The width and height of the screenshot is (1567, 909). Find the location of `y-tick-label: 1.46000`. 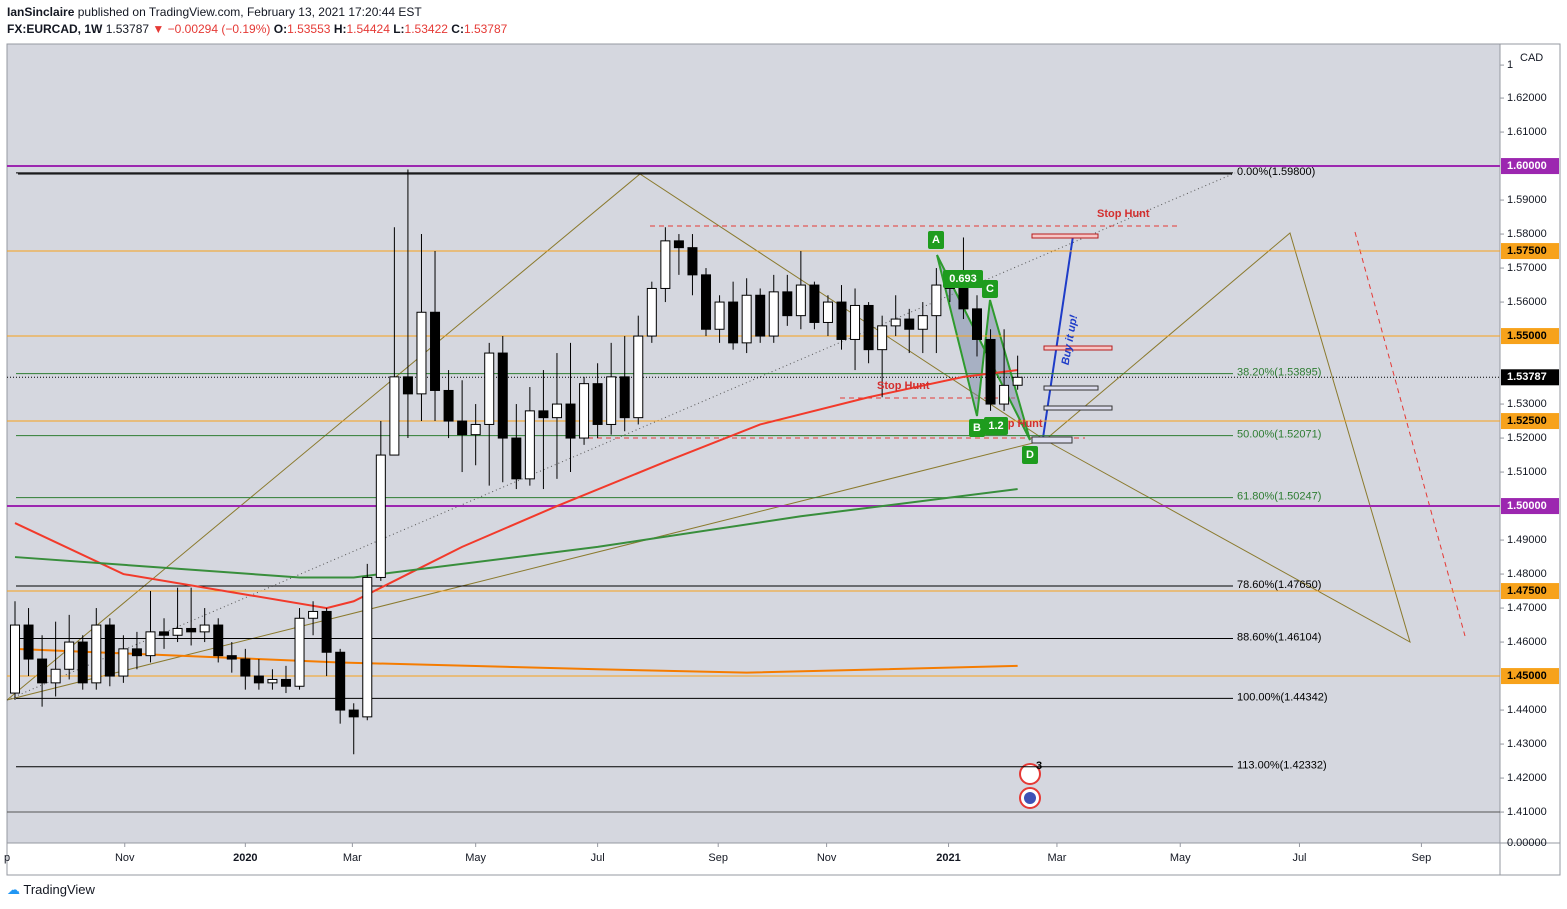

y-tick-label: 1.46000 is located at coordinates (1527, 642).